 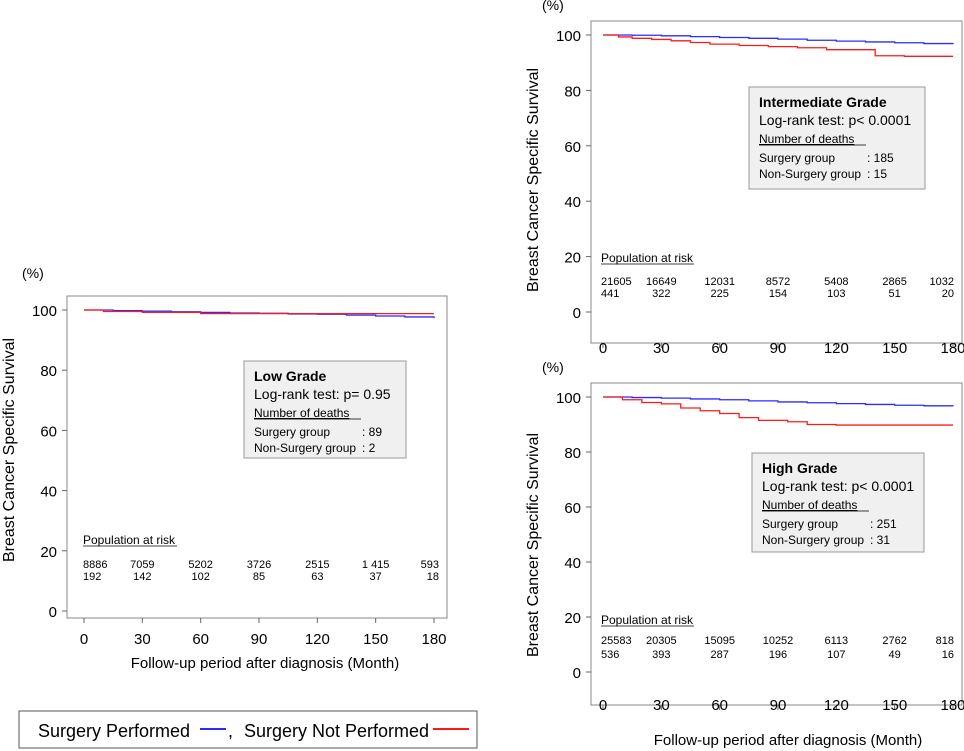 What do you see at coordinates (719, 282) in the screenshot?
I see `risk-surgery-count: 12031` at bounding box center [719, 282].